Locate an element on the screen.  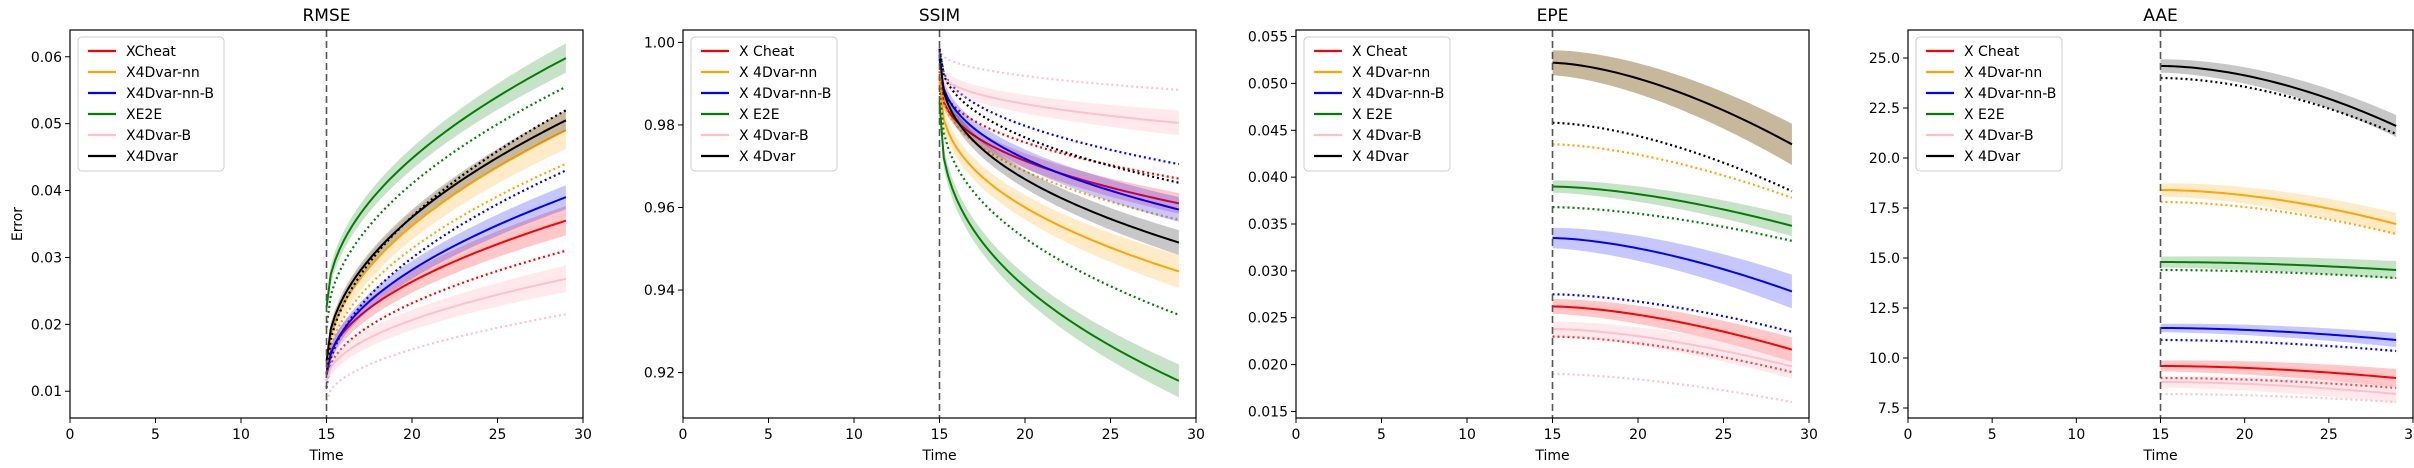
band-4dvar-b is located at coordinates (1672, 350).